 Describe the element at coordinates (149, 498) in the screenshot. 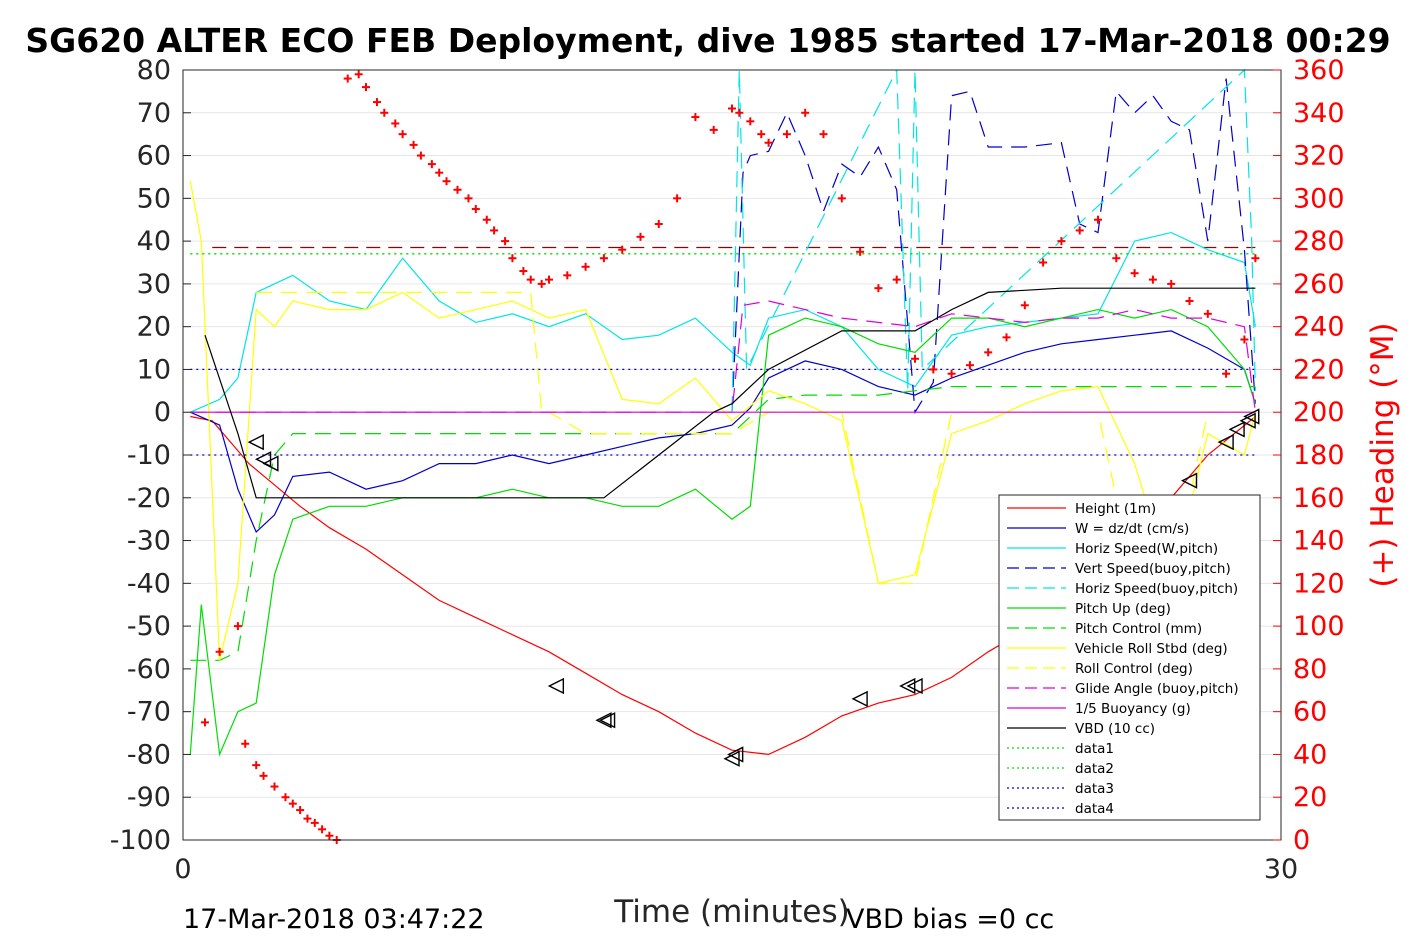

I see `left-tick-label: -20` at that location.